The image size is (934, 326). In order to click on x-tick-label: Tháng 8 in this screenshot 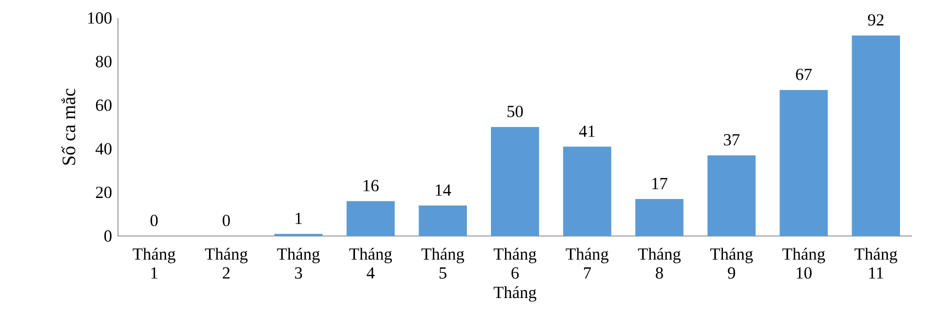, I will do `click(659, 263)`.